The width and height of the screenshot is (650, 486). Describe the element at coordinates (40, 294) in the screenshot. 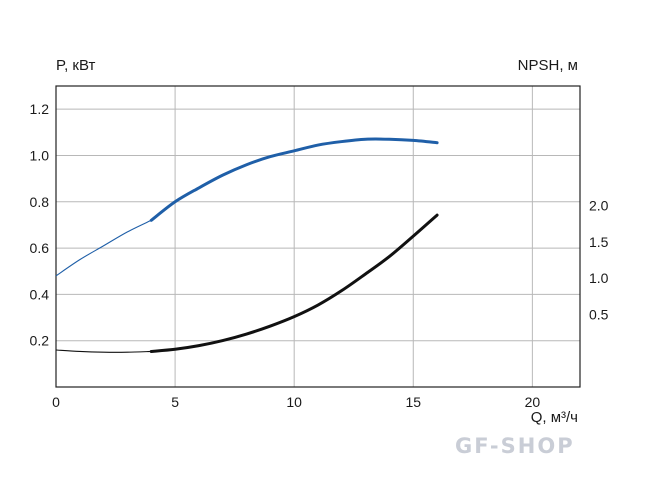

I see `y-left-tick-label: 0.4` at that location.